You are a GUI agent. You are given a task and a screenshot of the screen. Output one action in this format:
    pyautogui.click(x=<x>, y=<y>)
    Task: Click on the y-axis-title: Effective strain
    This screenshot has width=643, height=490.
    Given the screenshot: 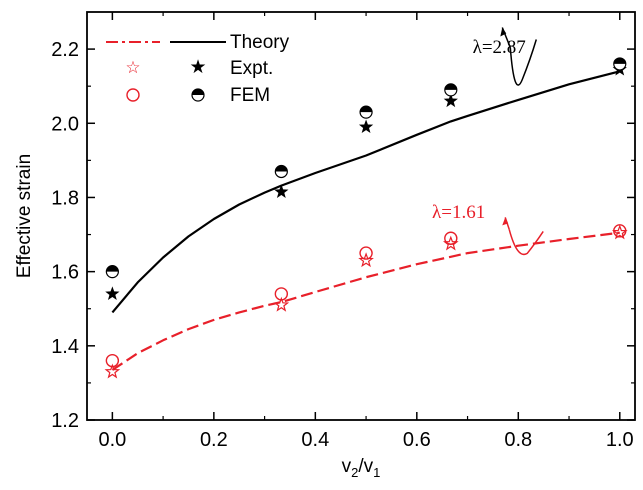 What is the action you would take?
    pyautogui.click(x=24, y=216)
    